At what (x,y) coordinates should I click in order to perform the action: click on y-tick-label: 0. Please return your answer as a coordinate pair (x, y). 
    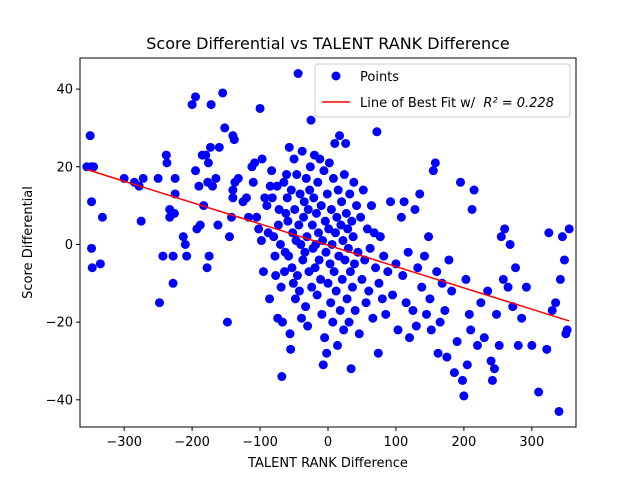
    Looking at the image, I should click on (69, 245).